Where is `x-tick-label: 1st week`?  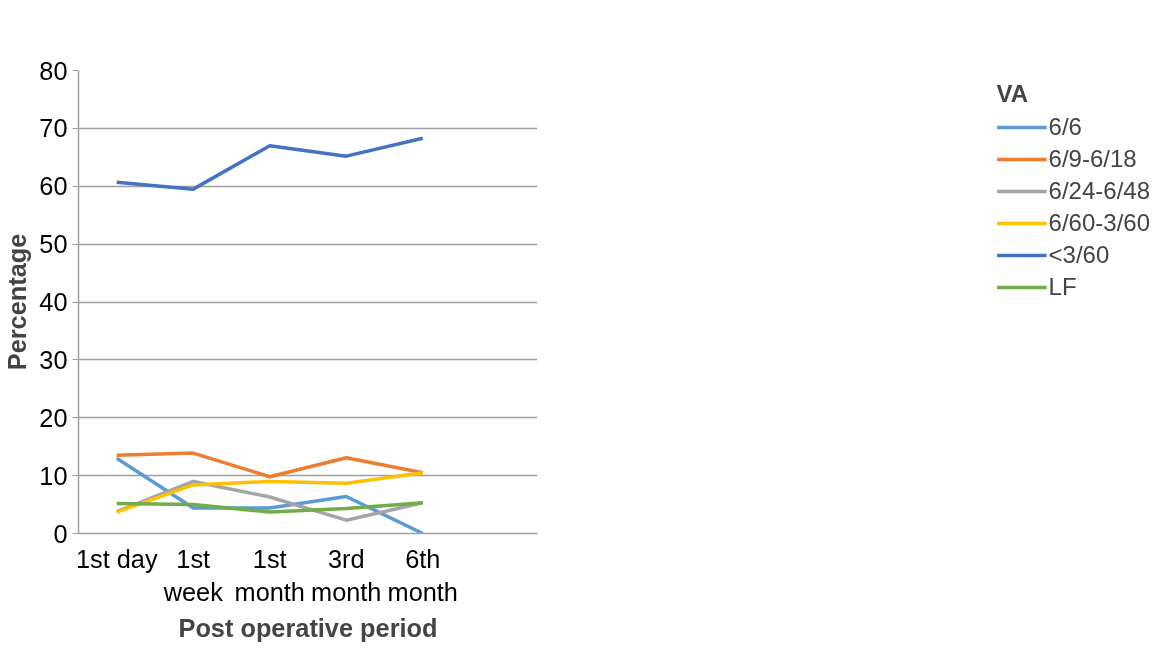
x-tick-label: 1st week is located at coordinates (193, 575).